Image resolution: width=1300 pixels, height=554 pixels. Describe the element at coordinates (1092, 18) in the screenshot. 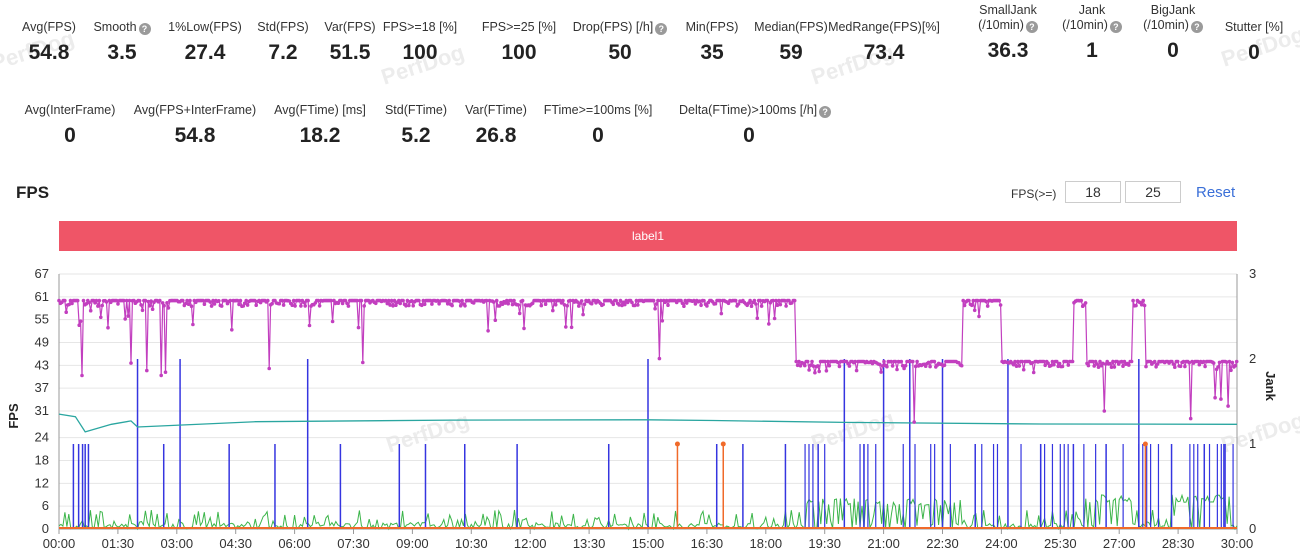

I see `stat-label: Jank (/10min)?` at that location.